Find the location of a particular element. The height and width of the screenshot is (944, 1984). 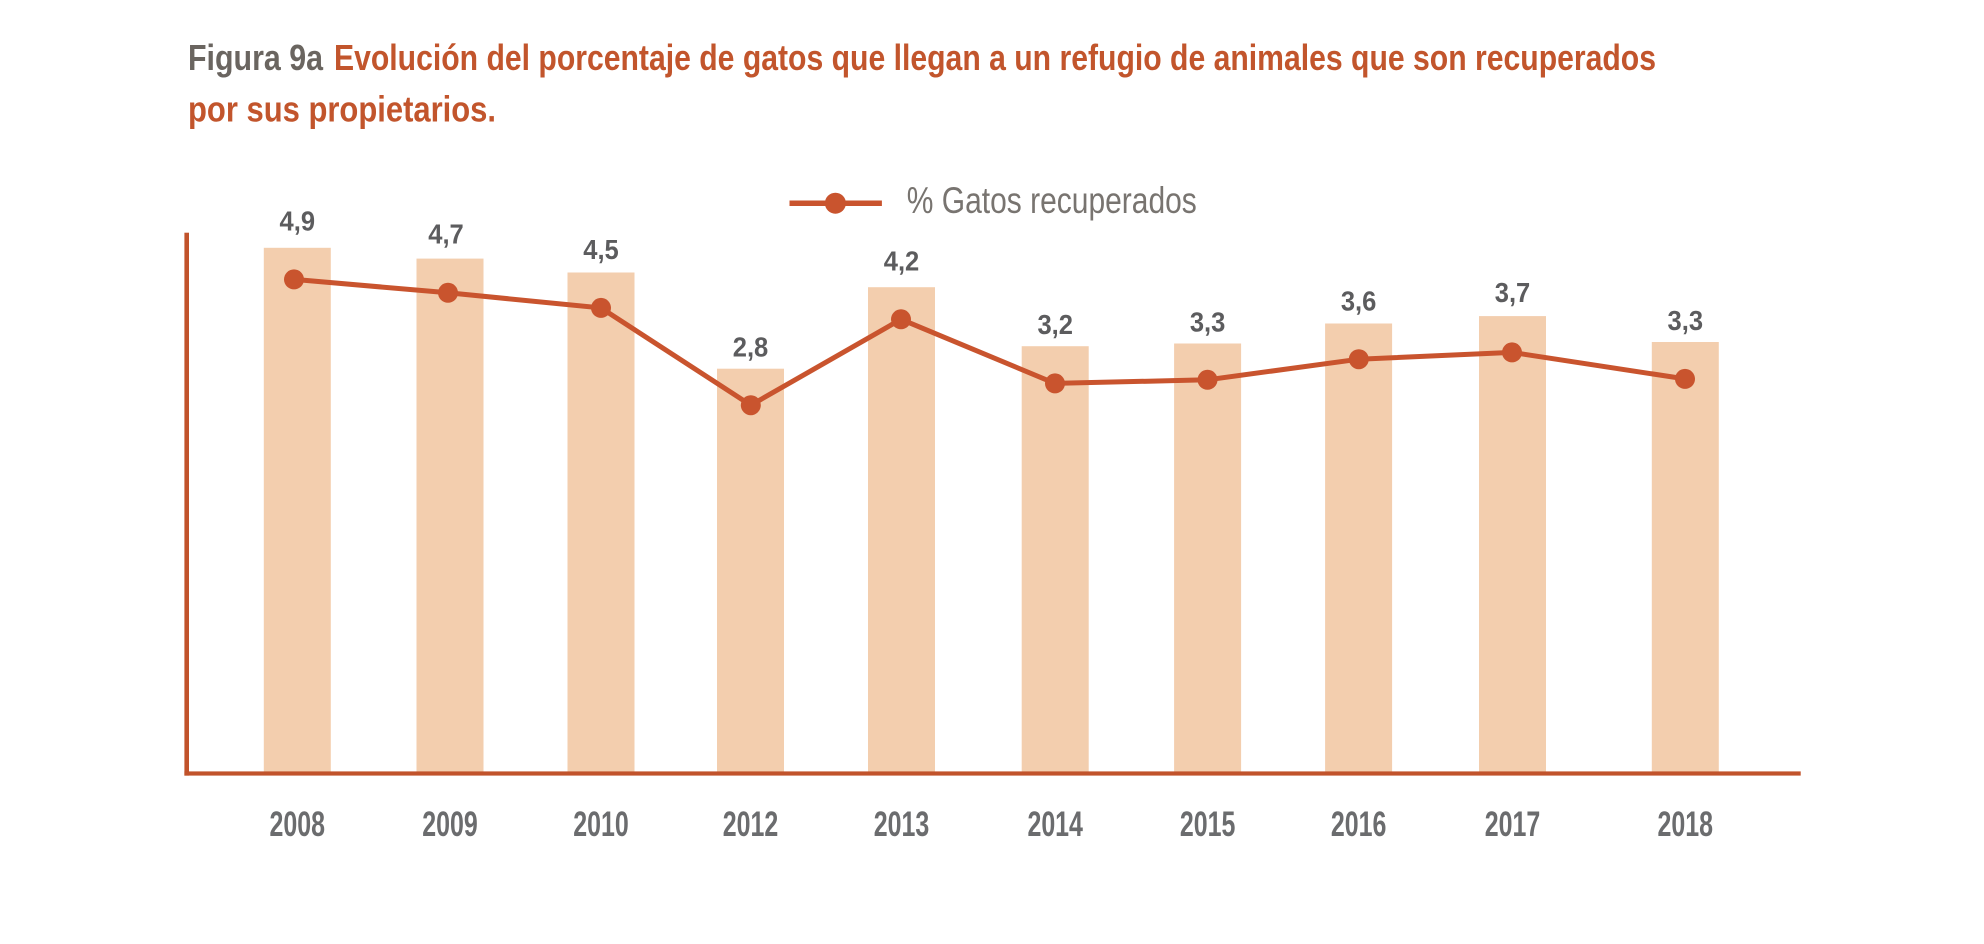

svg-text: 2014 is located at coordinates (1055, 824).